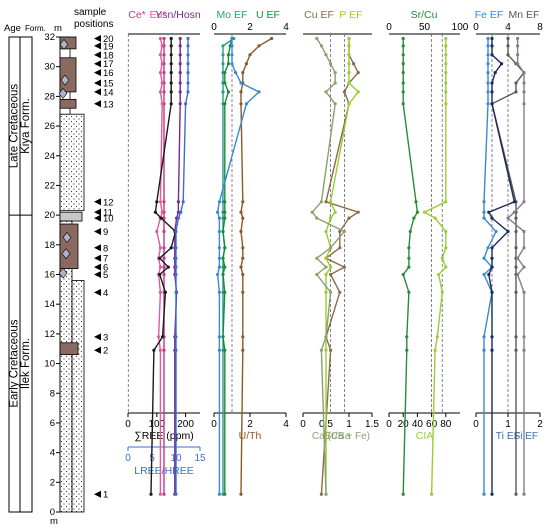  What do you see at coordinates (105, 351) in the screenshot?
I see `sample-label: 2` at bounding box center [105, 351].